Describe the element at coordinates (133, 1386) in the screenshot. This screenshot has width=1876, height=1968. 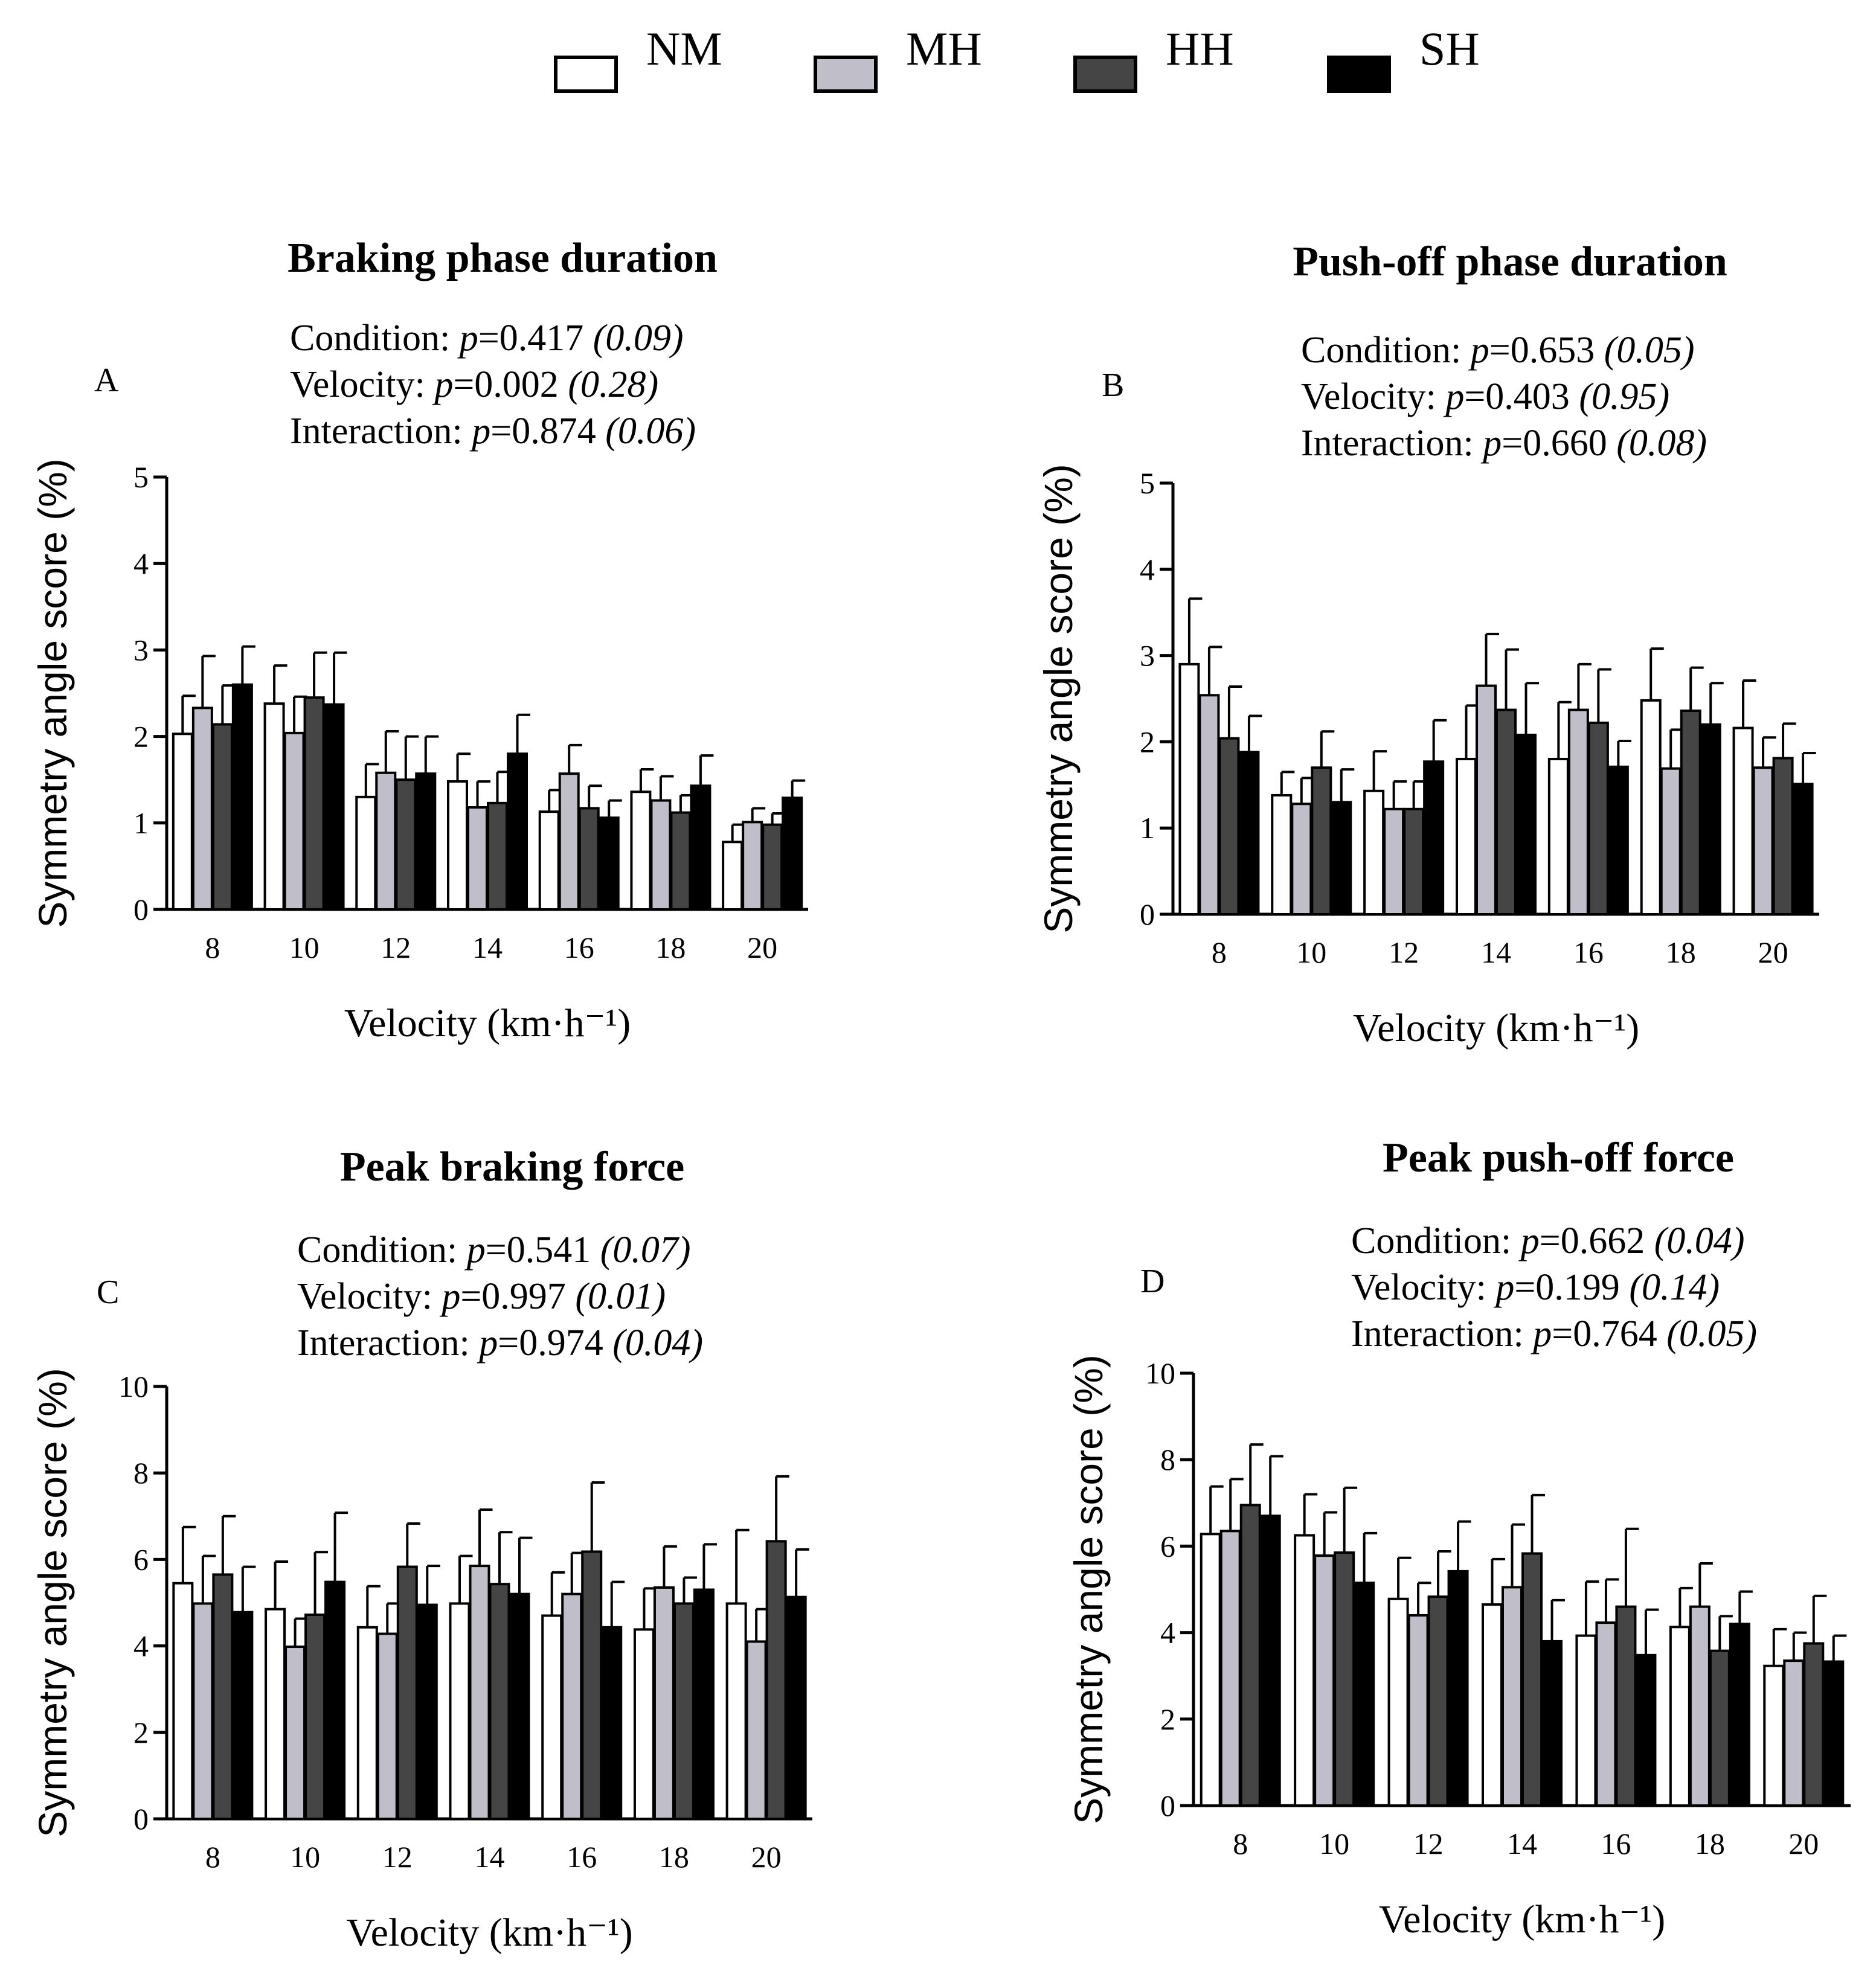
I see `panel-c-ytick-label: 10` at that location.